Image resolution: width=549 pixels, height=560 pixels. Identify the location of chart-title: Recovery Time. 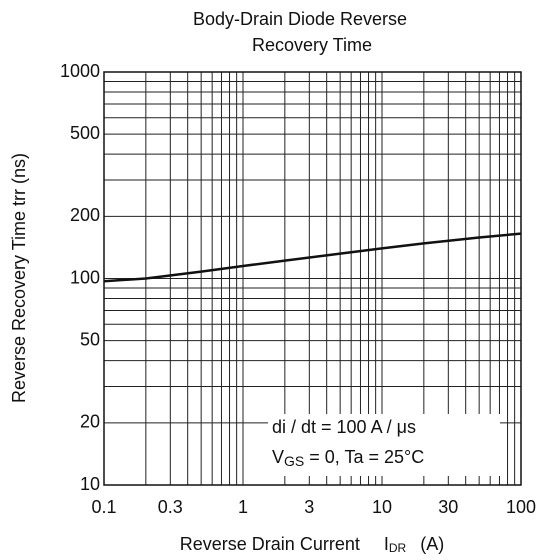
(312, 45).